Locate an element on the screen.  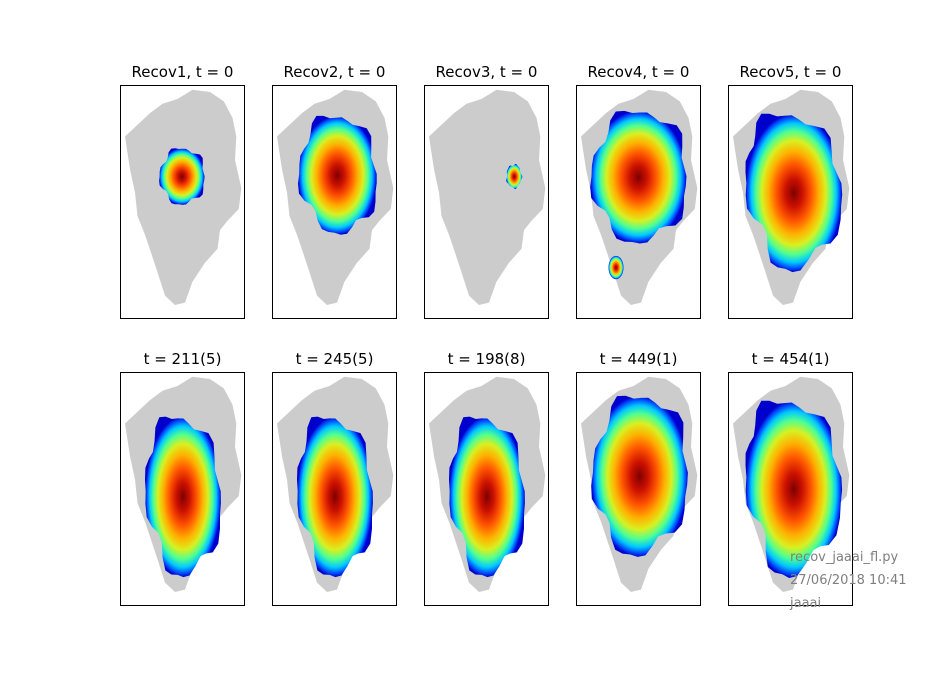
panel-title: t = 198(8) is located at coordinates (487, 359).